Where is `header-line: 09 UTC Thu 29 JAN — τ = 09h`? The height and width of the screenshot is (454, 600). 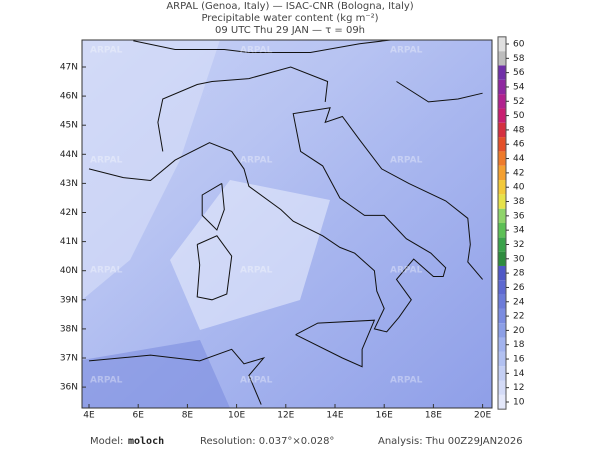
header-line: 09 UTC Thu 29 JAN — τ = 09h is located at coordinates (290, 30).